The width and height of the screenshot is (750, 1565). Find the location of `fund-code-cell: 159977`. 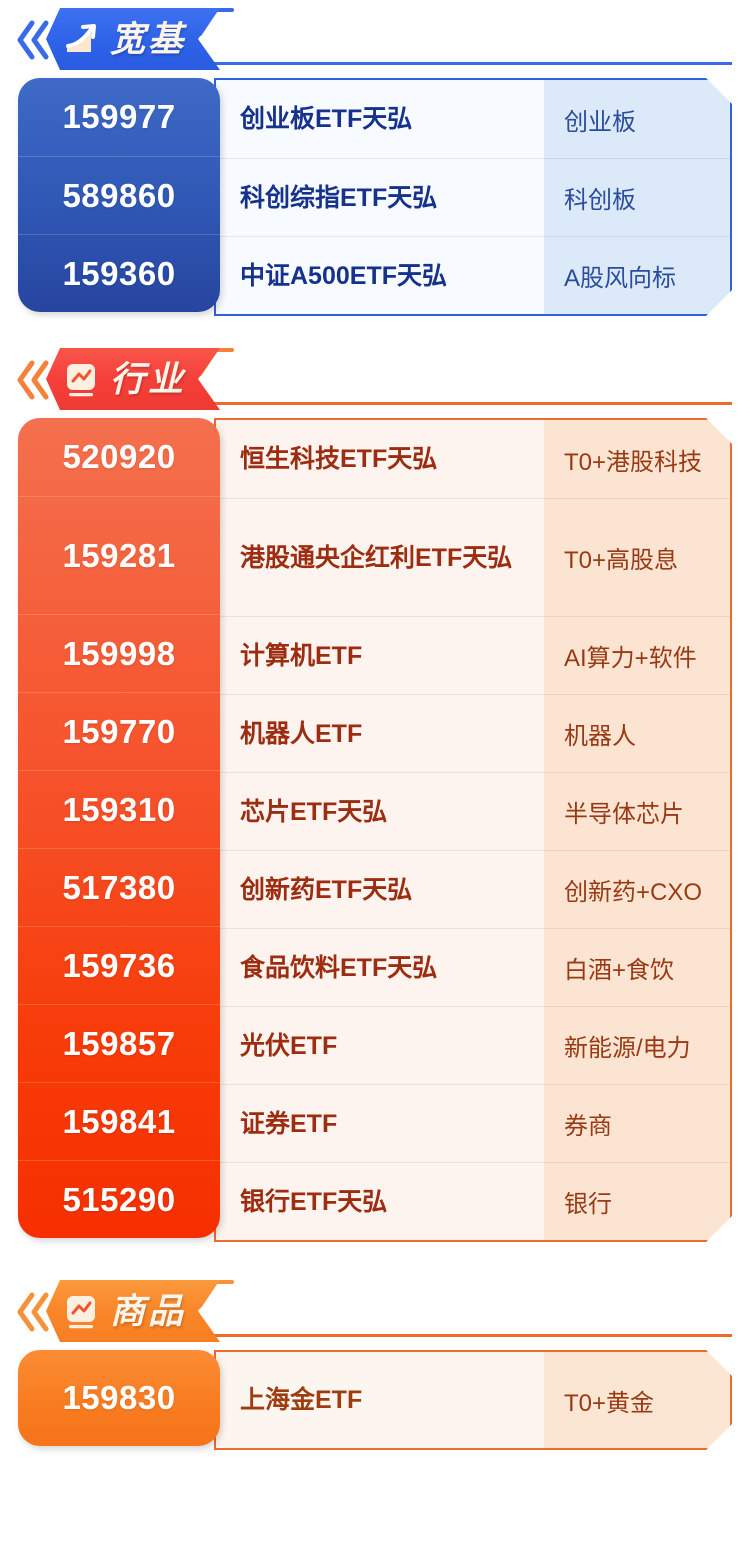

fund-code-cell: 159977 is located at coordinates (119, 116).